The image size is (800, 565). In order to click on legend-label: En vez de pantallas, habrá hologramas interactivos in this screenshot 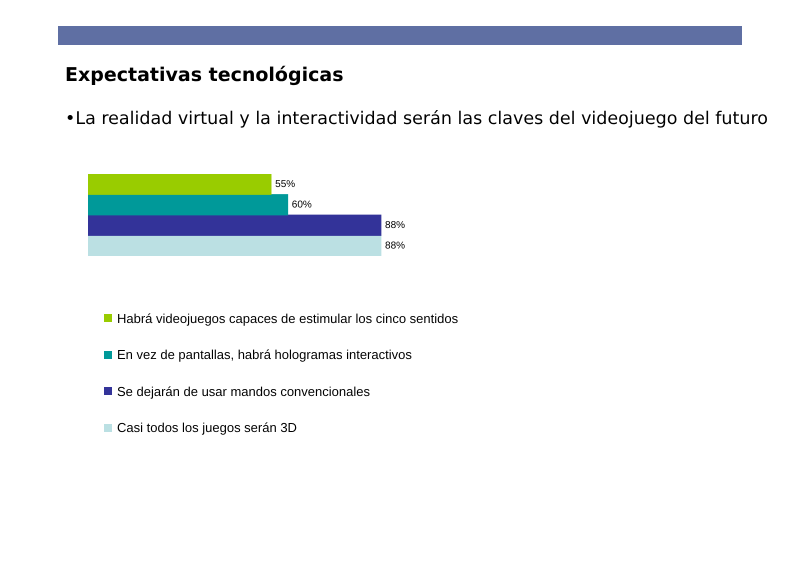, I will do `click(264, 354)`.